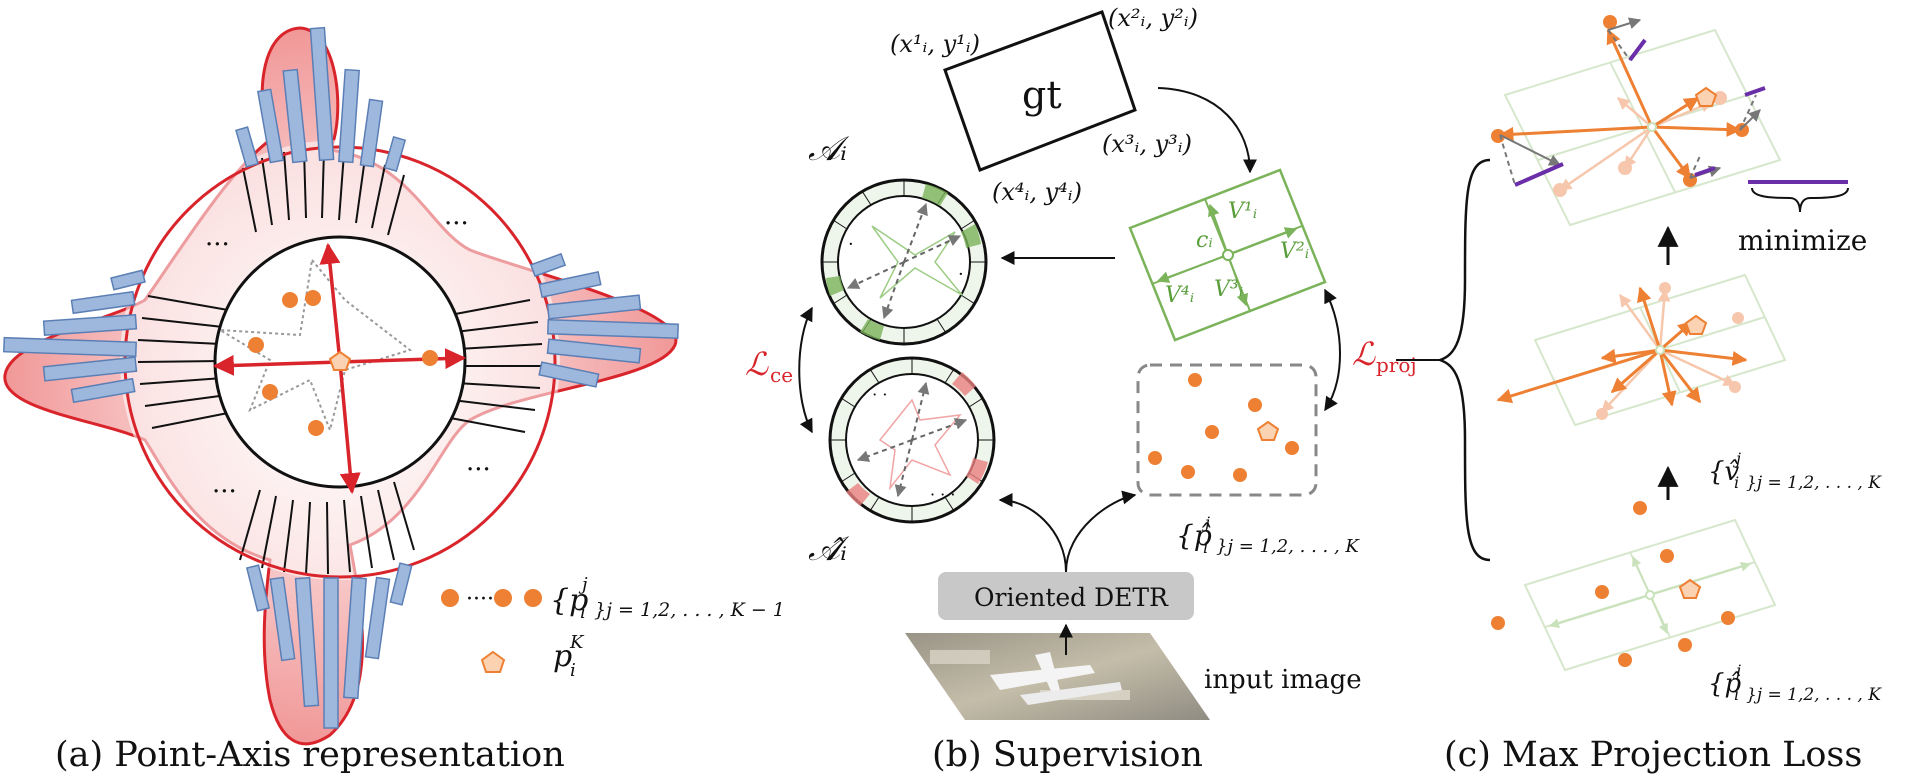 Image resolution: width=1917 pixels, height=778 pixels. What do you see at coordinates (1737, 458) in the screenshot?
I see `v-set-sup: j` at bounding box center [1737, 458].